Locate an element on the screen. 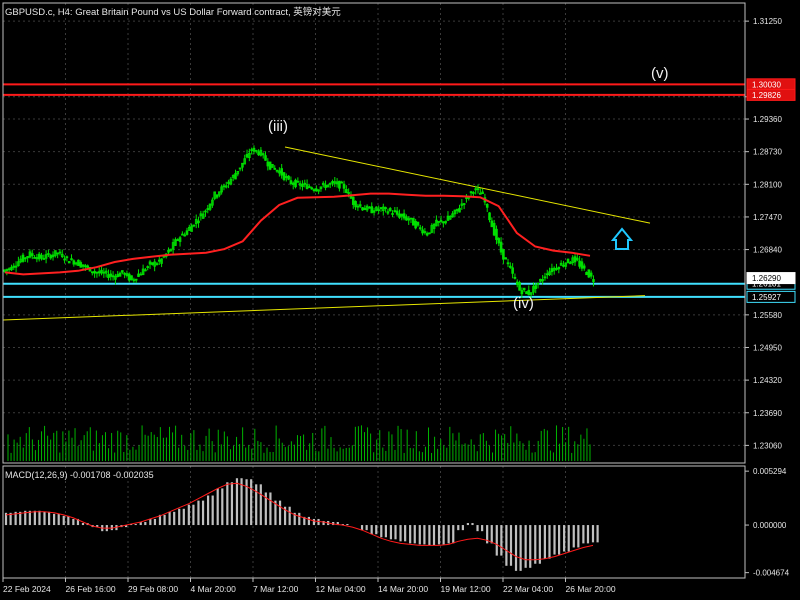 This screenshot has height=600, width=800. resistance-price-tag: 1.30030 is located at coordinates (766, 84).